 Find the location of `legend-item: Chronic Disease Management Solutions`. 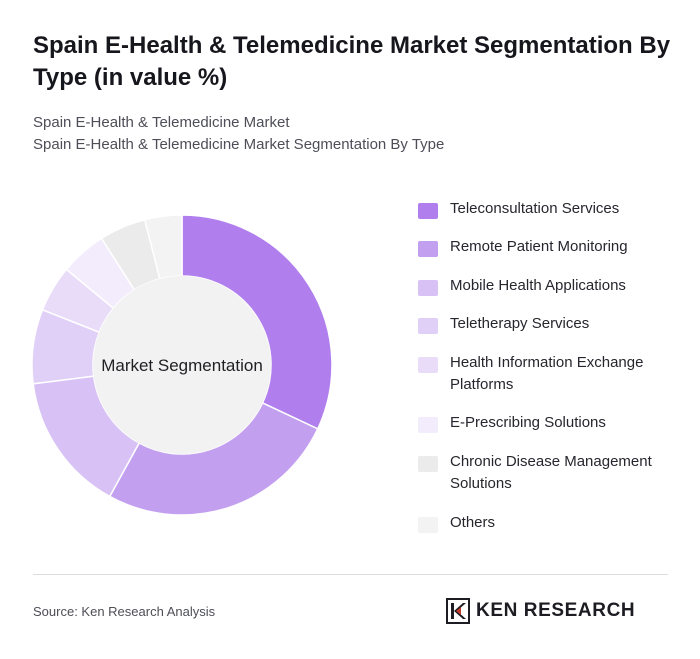

legend-item: Chronic Disease Management Solutions is located at coordinates (549, 473).